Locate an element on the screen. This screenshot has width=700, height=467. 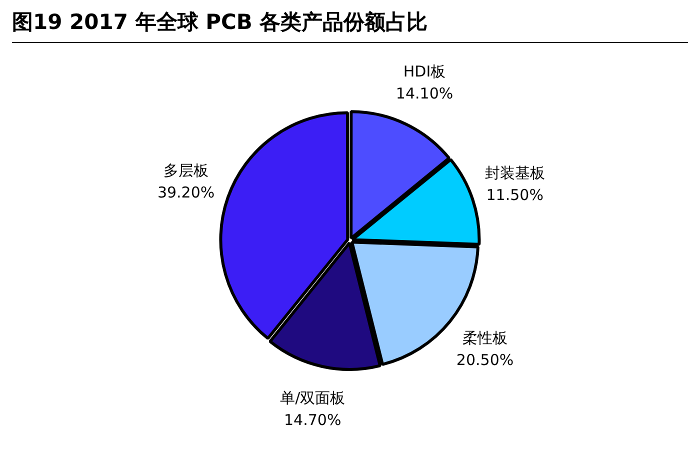
data-label: 14.10% is located at coordinates (425, 93).